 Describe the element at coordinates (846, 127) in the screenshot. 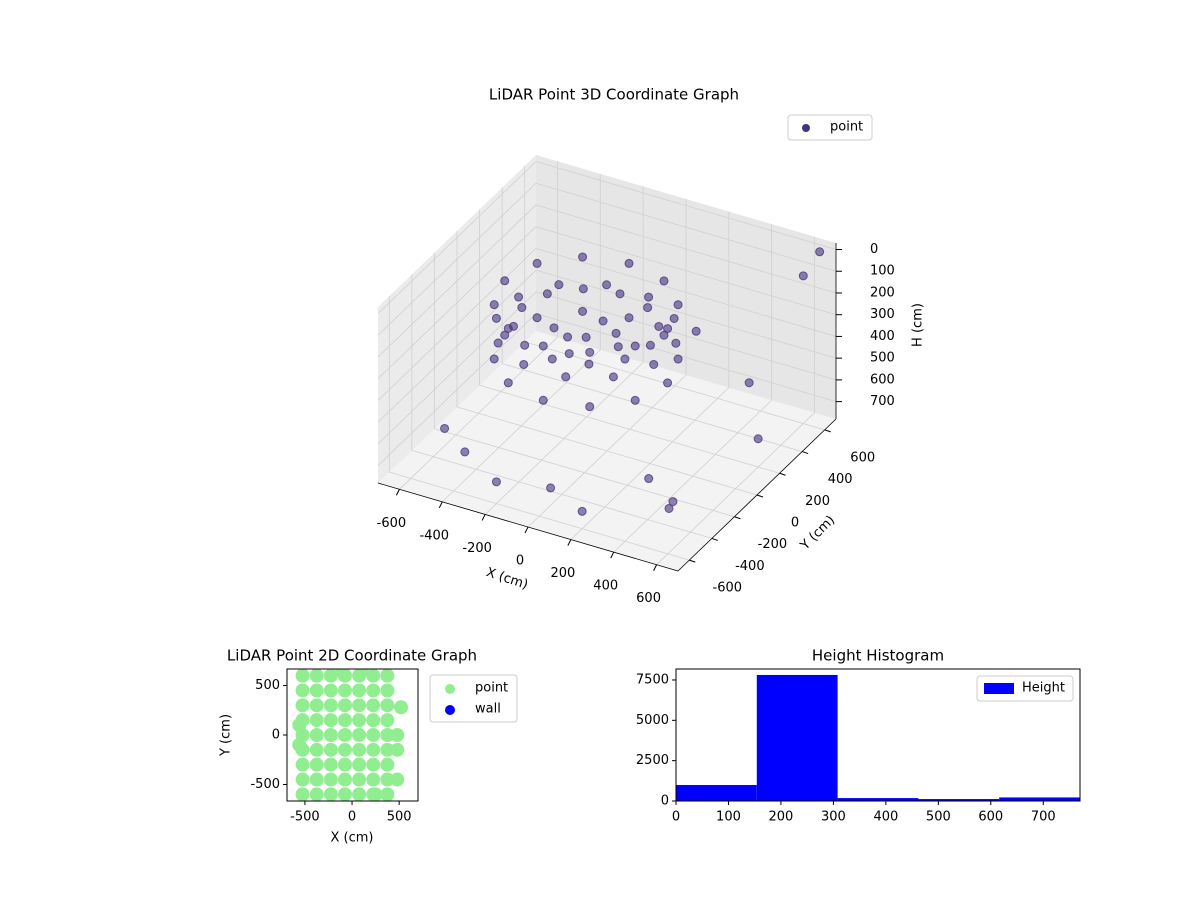

I see `legend-label: point` at that location.